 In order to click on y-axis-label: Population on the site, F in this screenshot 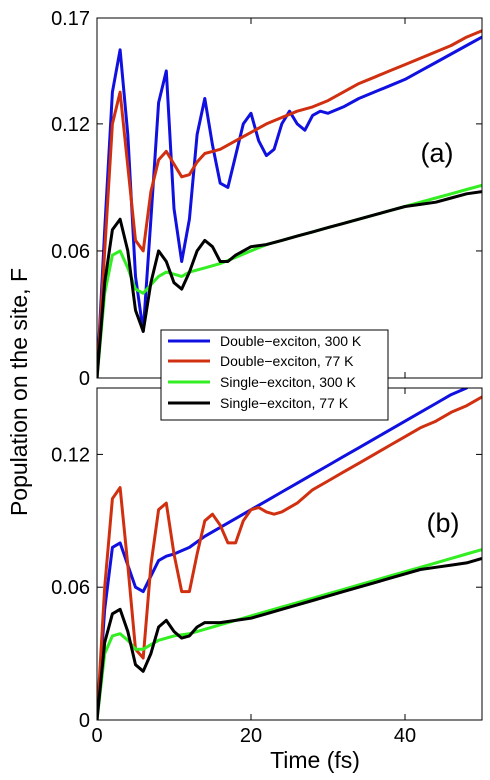, I will do `click(19, 392)`.